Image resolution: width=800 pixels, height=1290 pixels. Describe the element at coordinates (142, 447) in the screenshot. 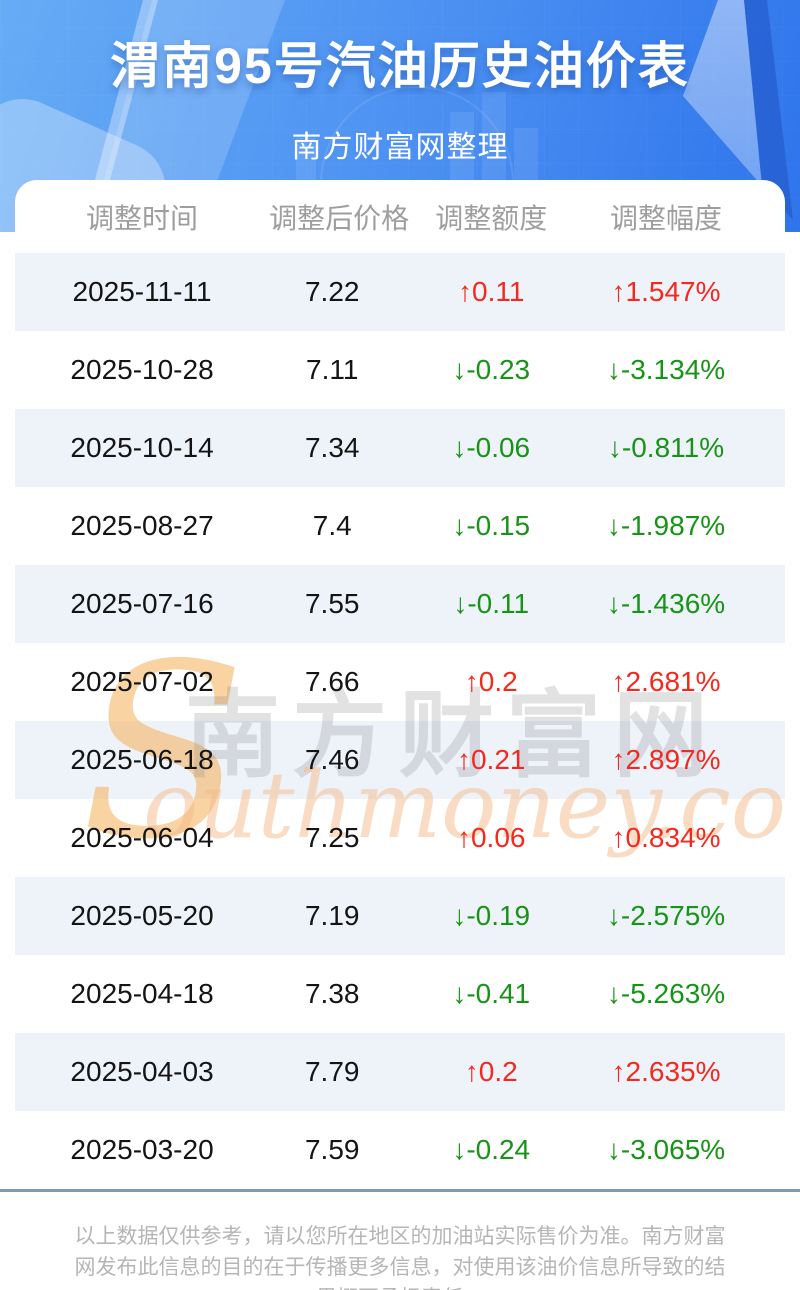

I see `cell-adjust-date: 2025-10-14` at that location.